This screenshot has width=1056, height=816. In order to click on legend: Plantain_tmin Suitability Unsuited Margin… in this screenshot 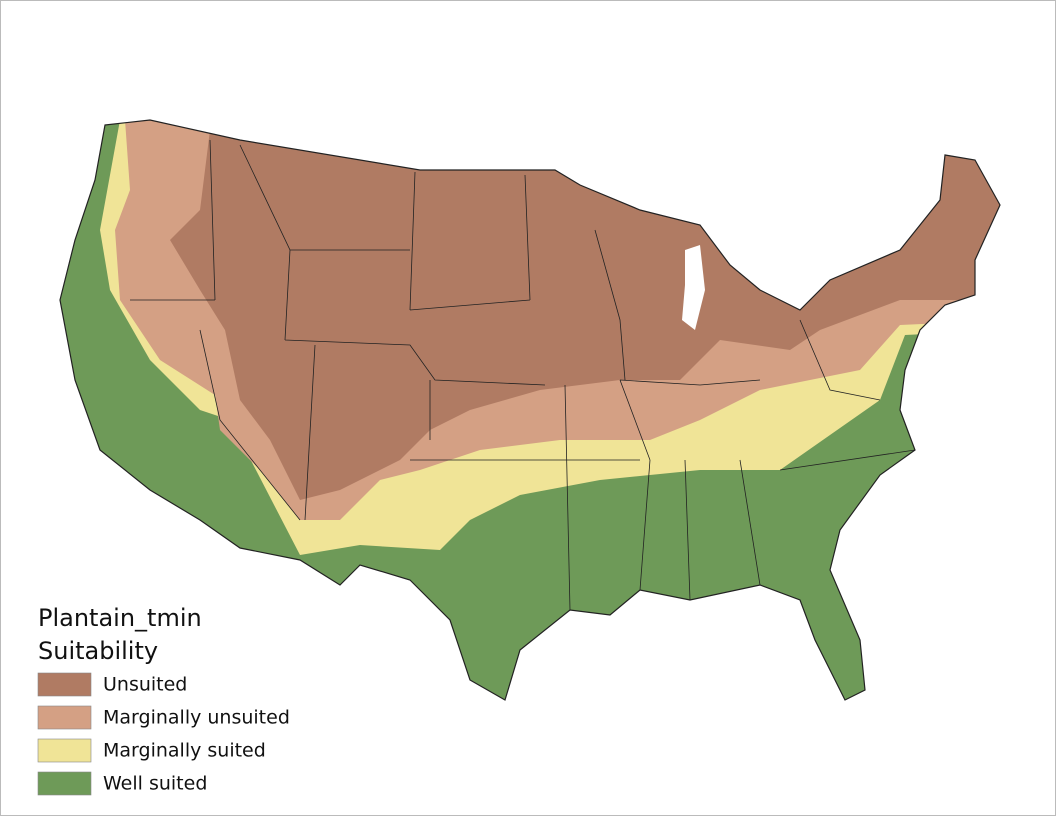, I will do `click(163, 700)`.